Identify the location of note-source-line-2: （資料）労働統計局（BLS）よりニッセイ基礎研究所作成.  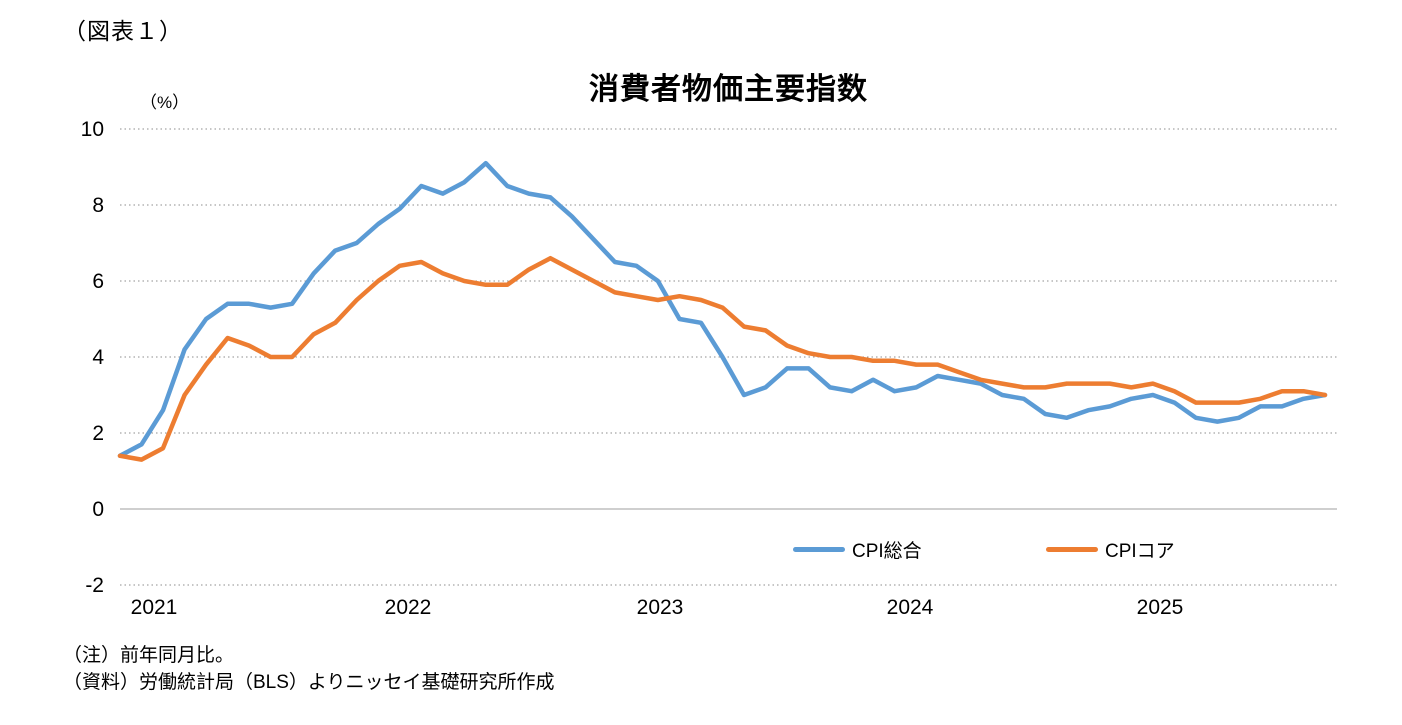
(309, 682).